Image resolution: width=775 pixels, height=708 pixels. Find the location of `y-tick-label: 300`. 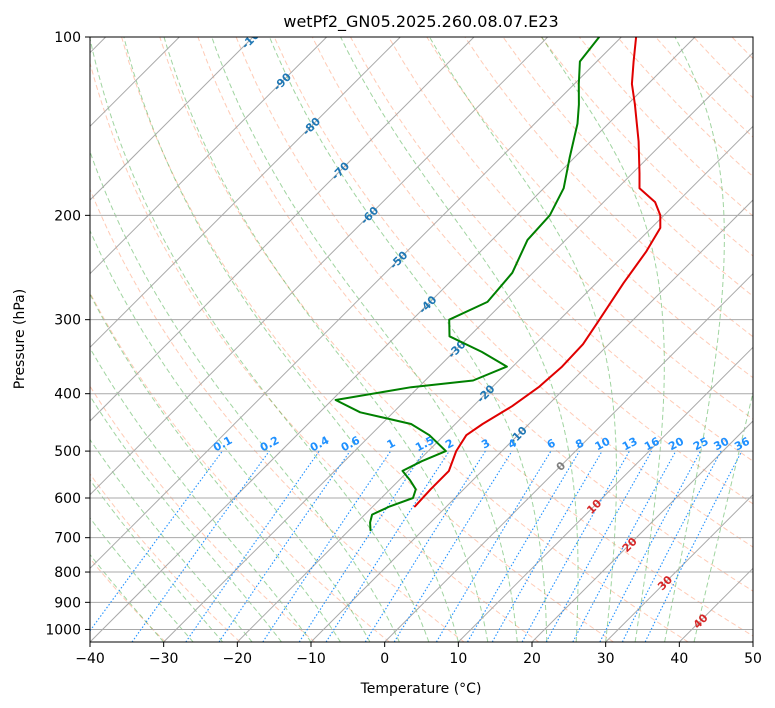

y-tick-label: 300 is located at coordinates (67, 321).